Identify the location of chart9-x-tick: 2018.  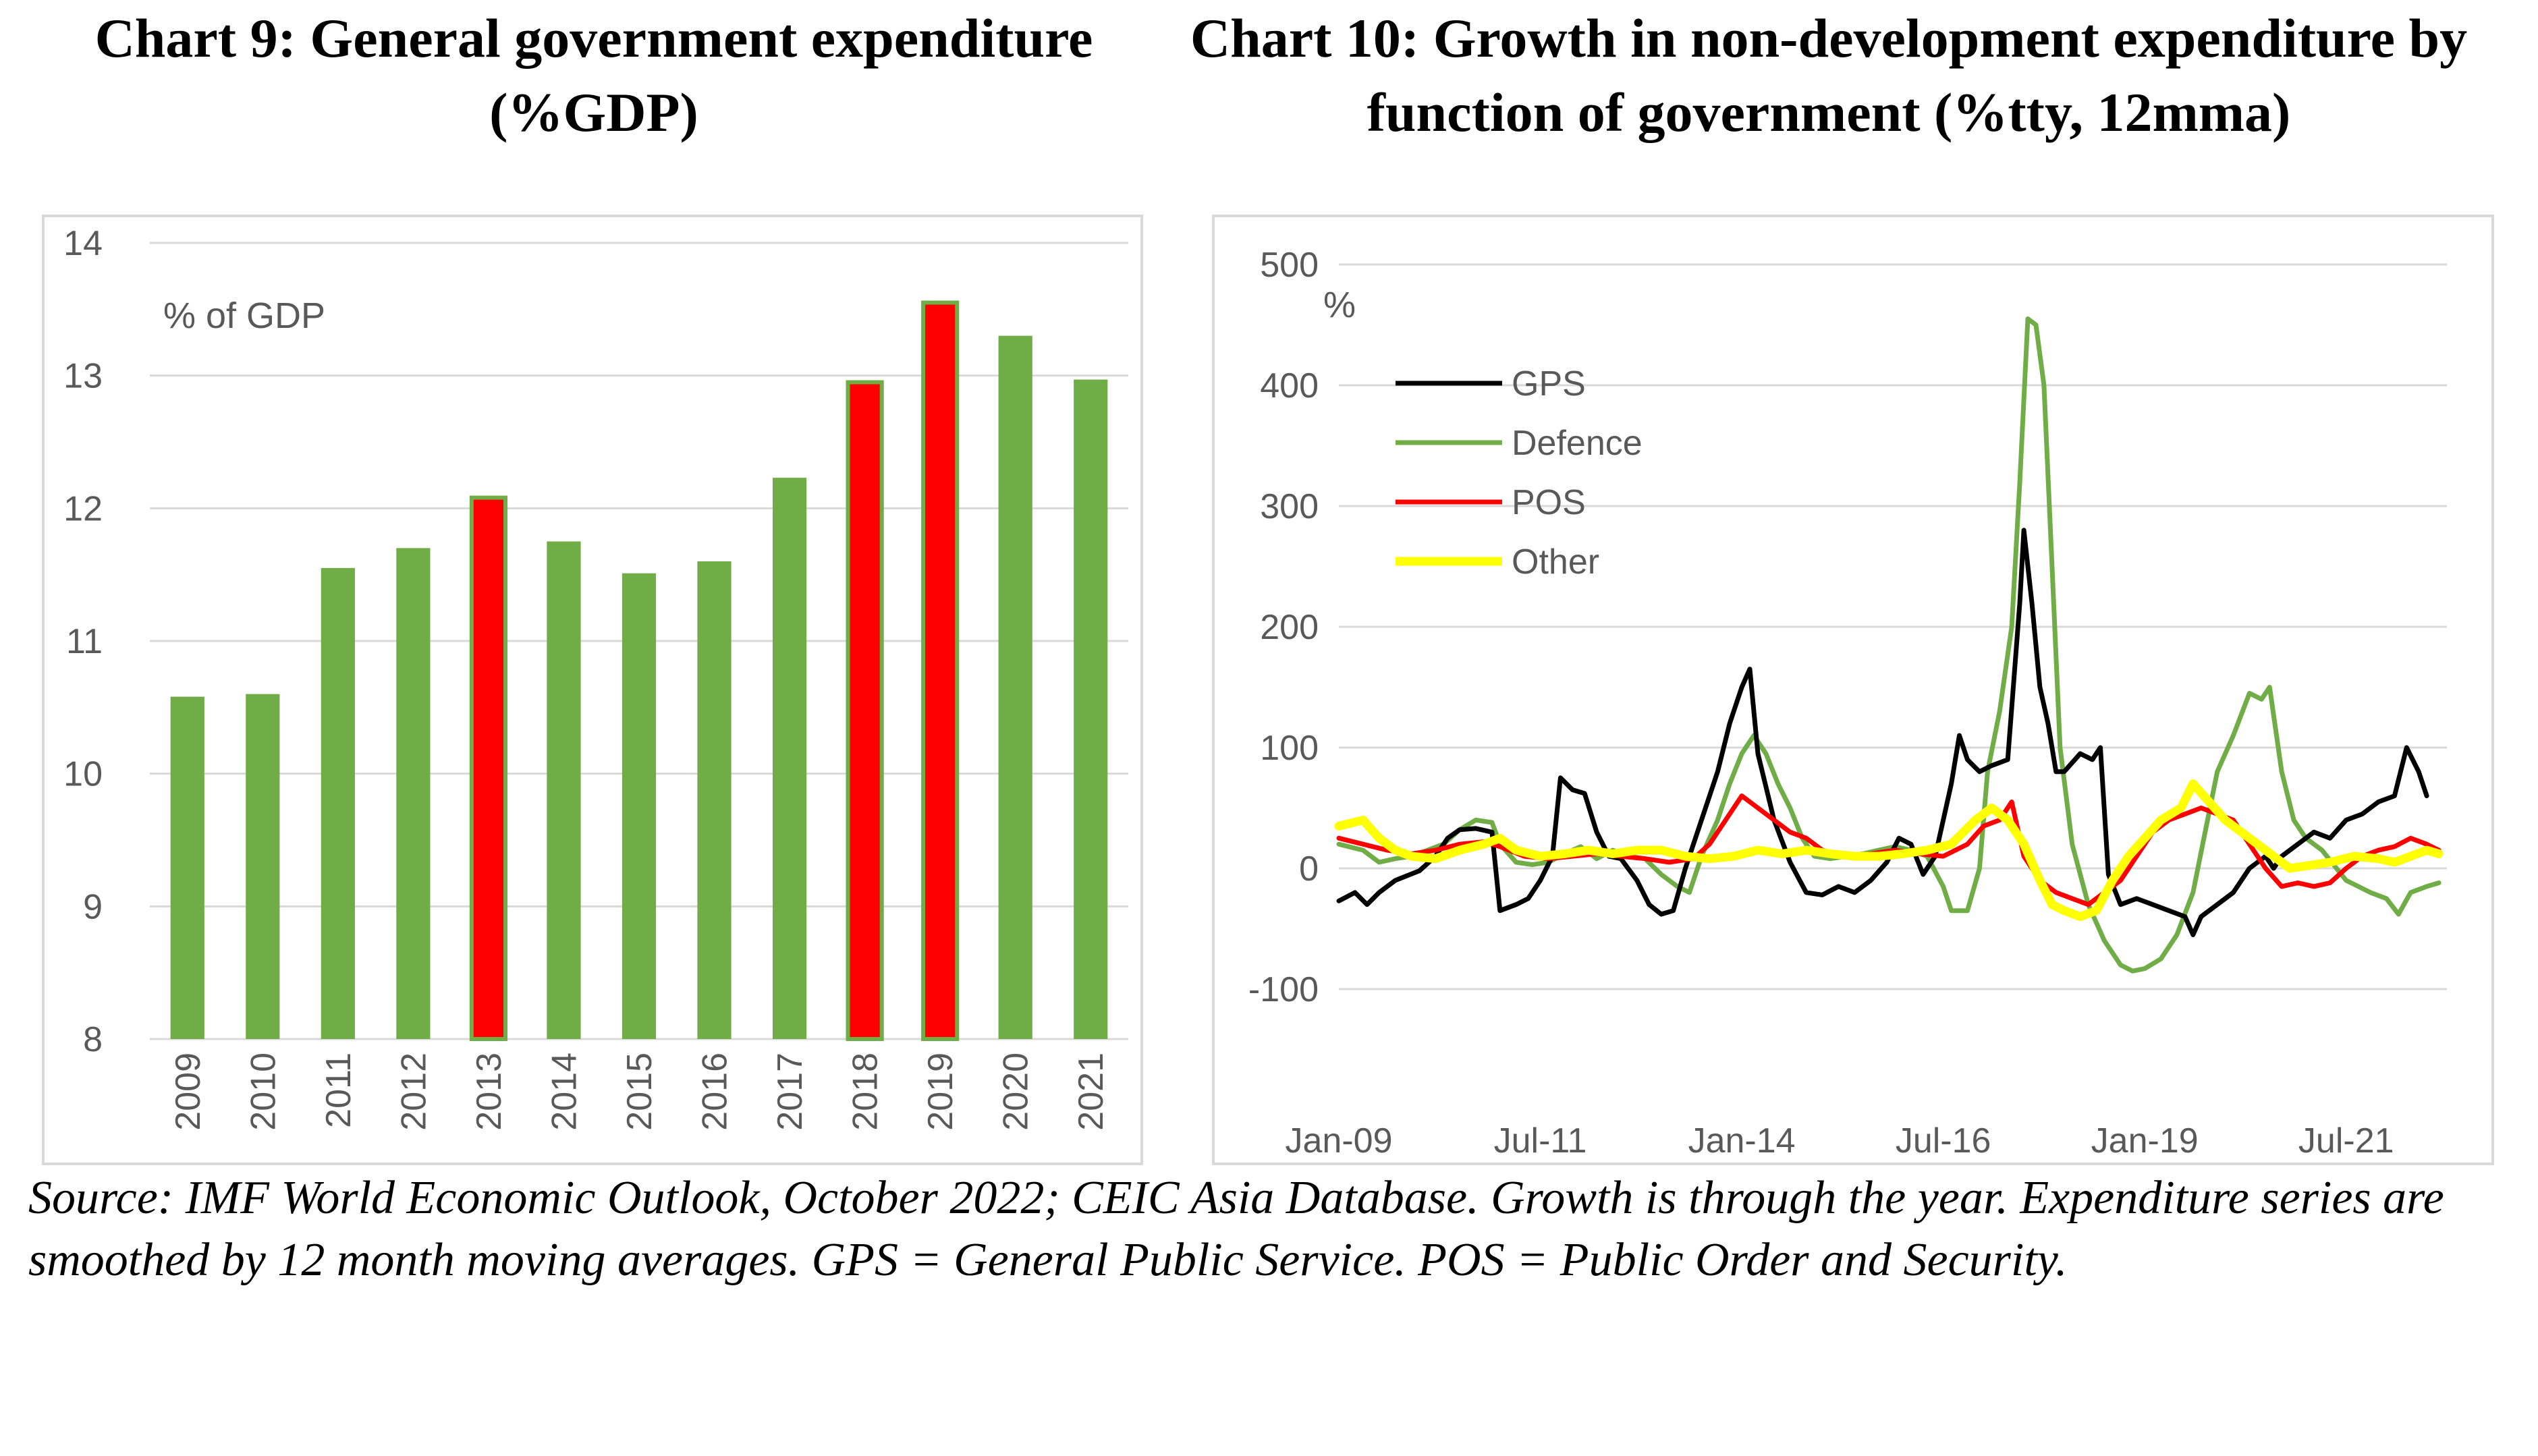
(866, 1092).